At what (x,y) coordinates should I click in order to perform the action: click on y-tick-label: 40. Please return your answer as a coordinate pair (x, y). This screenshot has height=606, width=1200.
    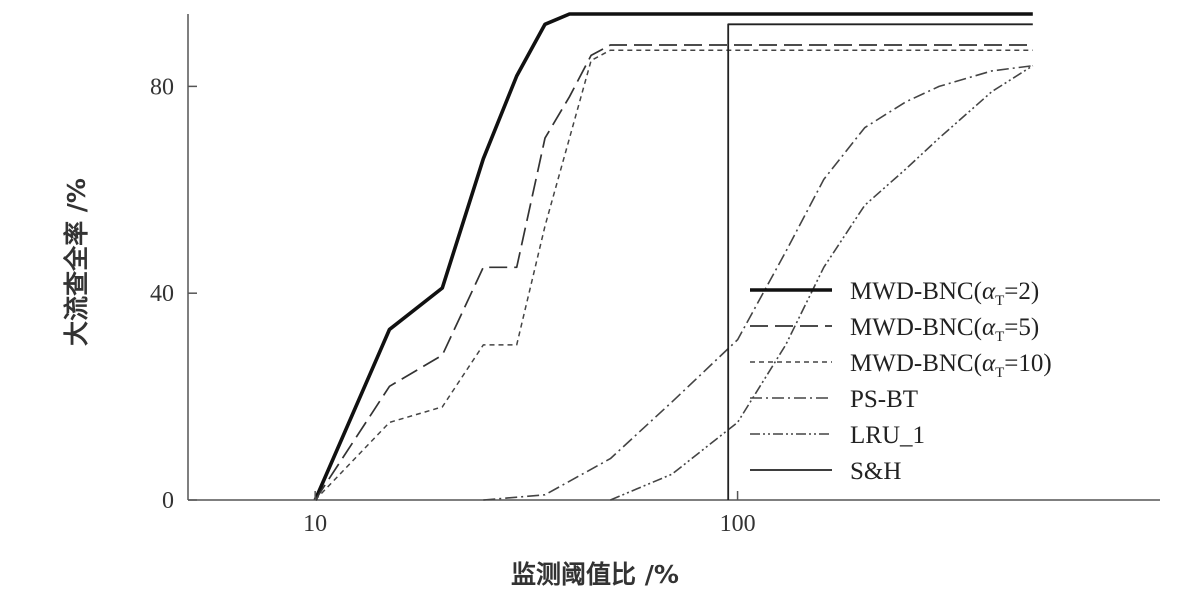
    Looking at the image, I should click on (162, 294).